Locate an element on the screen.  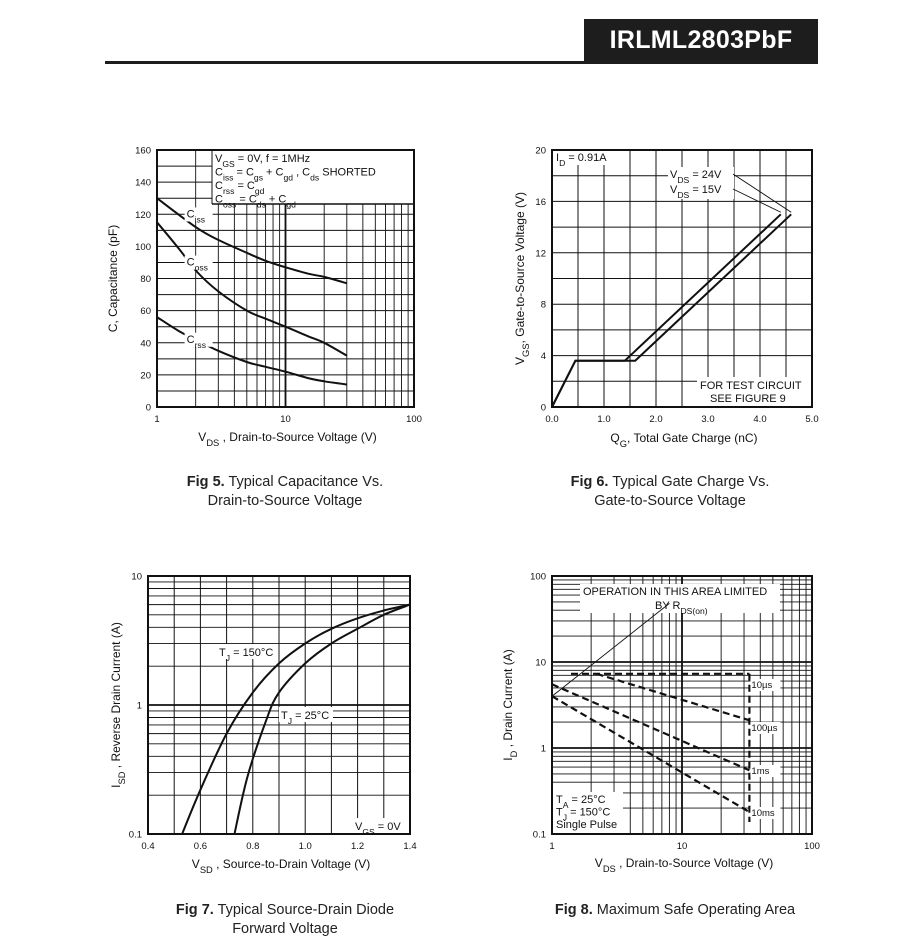
fig5-y-tick-label: 0 is located at coordinates (148, 408).